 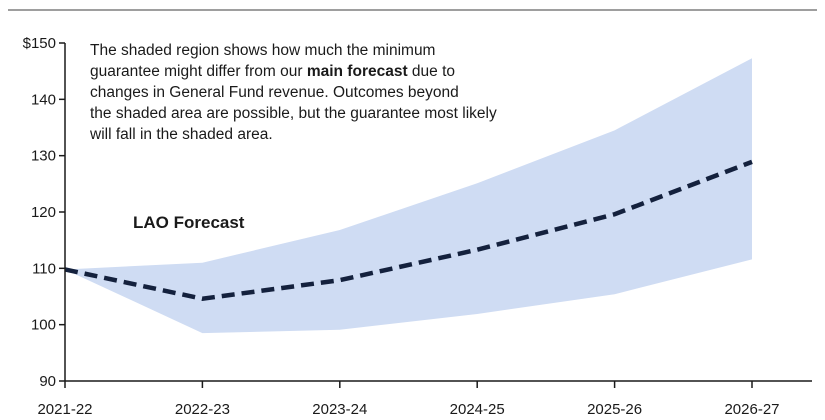 I want to click on x-tick-label: 2026-27, so click(x=751, y=409).